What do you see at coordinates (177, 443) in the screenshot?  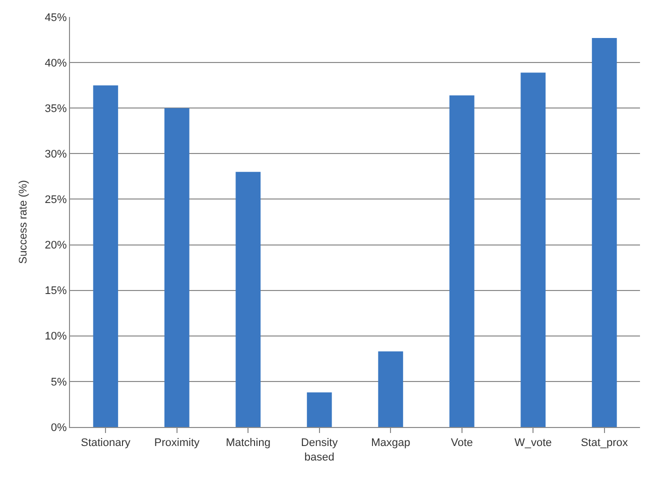 I see `x-tick-label: Proximity` at bounding box center [177, 443].